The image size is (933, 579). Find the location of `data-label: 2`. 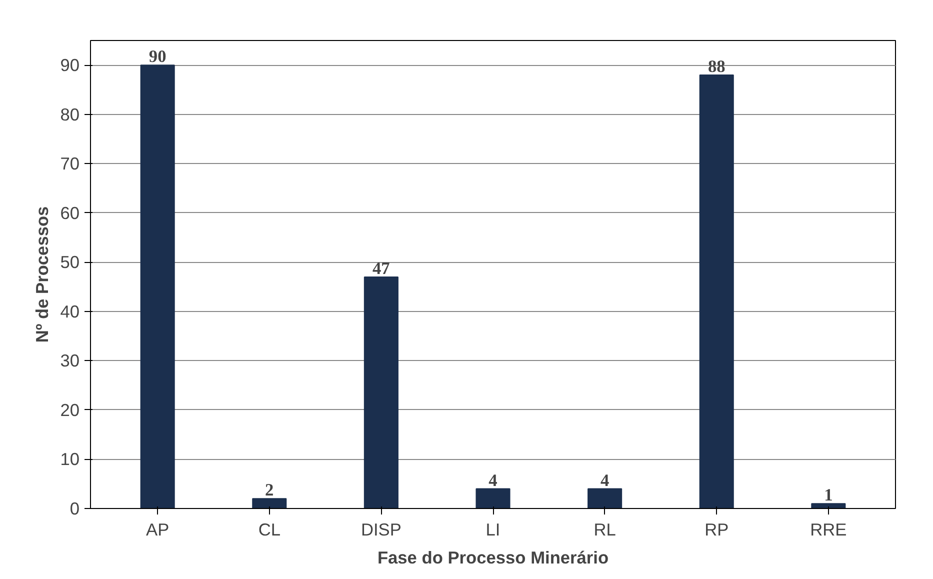

data-label: 2 is located at coordinates (269, 490).